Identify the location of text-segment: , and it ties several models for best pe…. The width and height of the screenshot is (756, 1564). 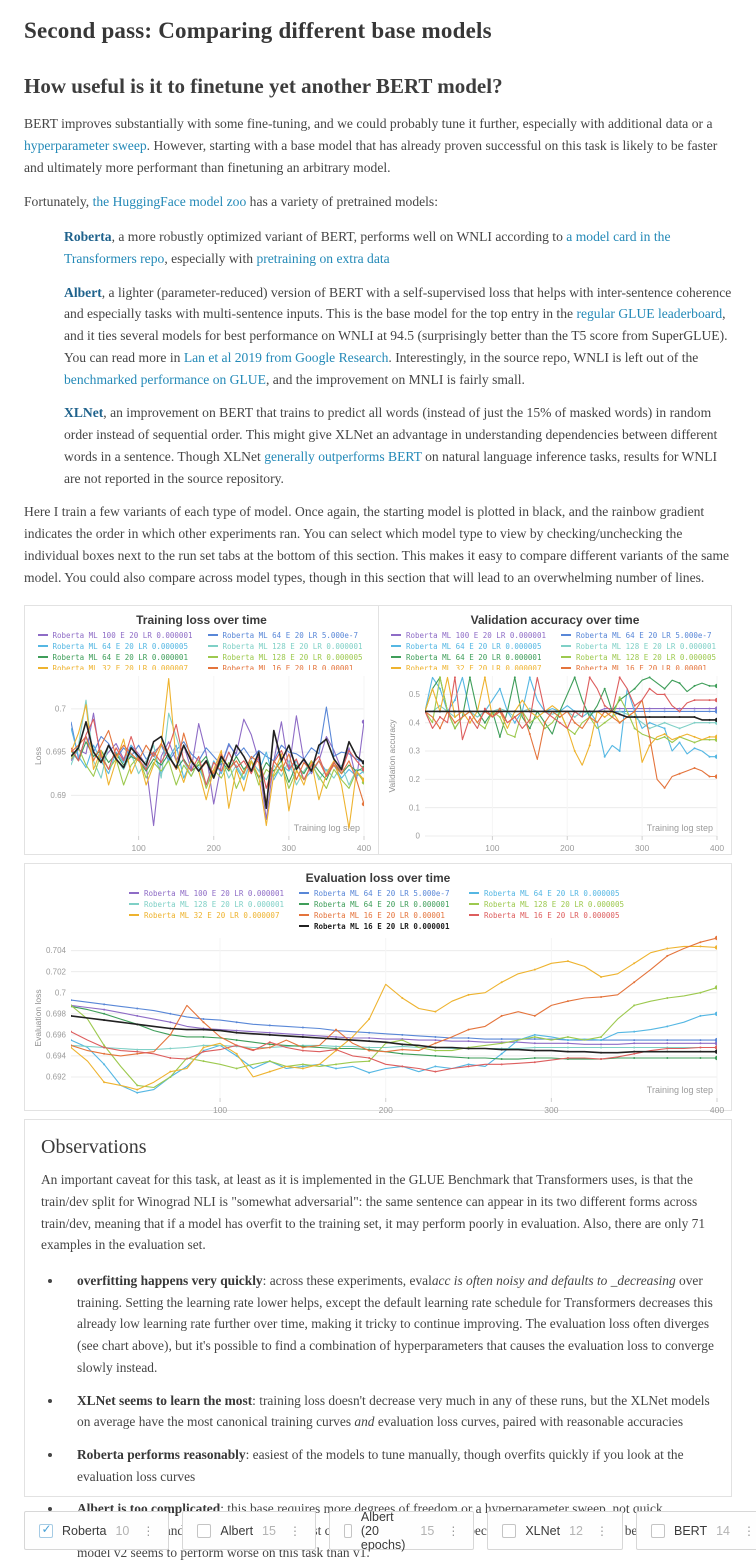
(396, 335).